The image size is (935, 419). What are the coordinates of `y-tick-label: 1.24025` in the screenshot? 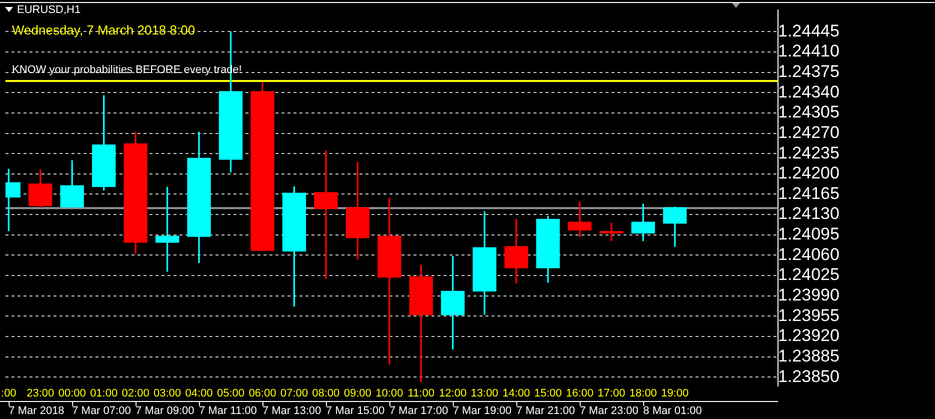 It's located at (809, 274).